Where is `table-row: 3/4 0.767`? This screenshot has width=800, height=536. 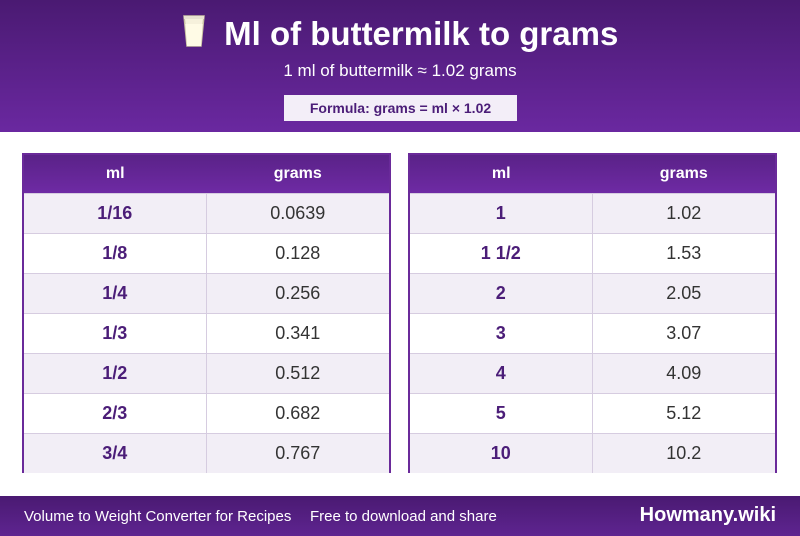
table-row: 3/4 0.767 is located at coordinates (206, 453).